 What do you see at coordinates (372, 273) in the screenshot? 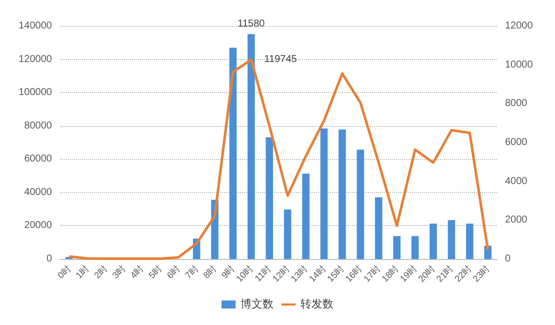
I see `x-tick-label: 17时` at bounding box center [372, 273].